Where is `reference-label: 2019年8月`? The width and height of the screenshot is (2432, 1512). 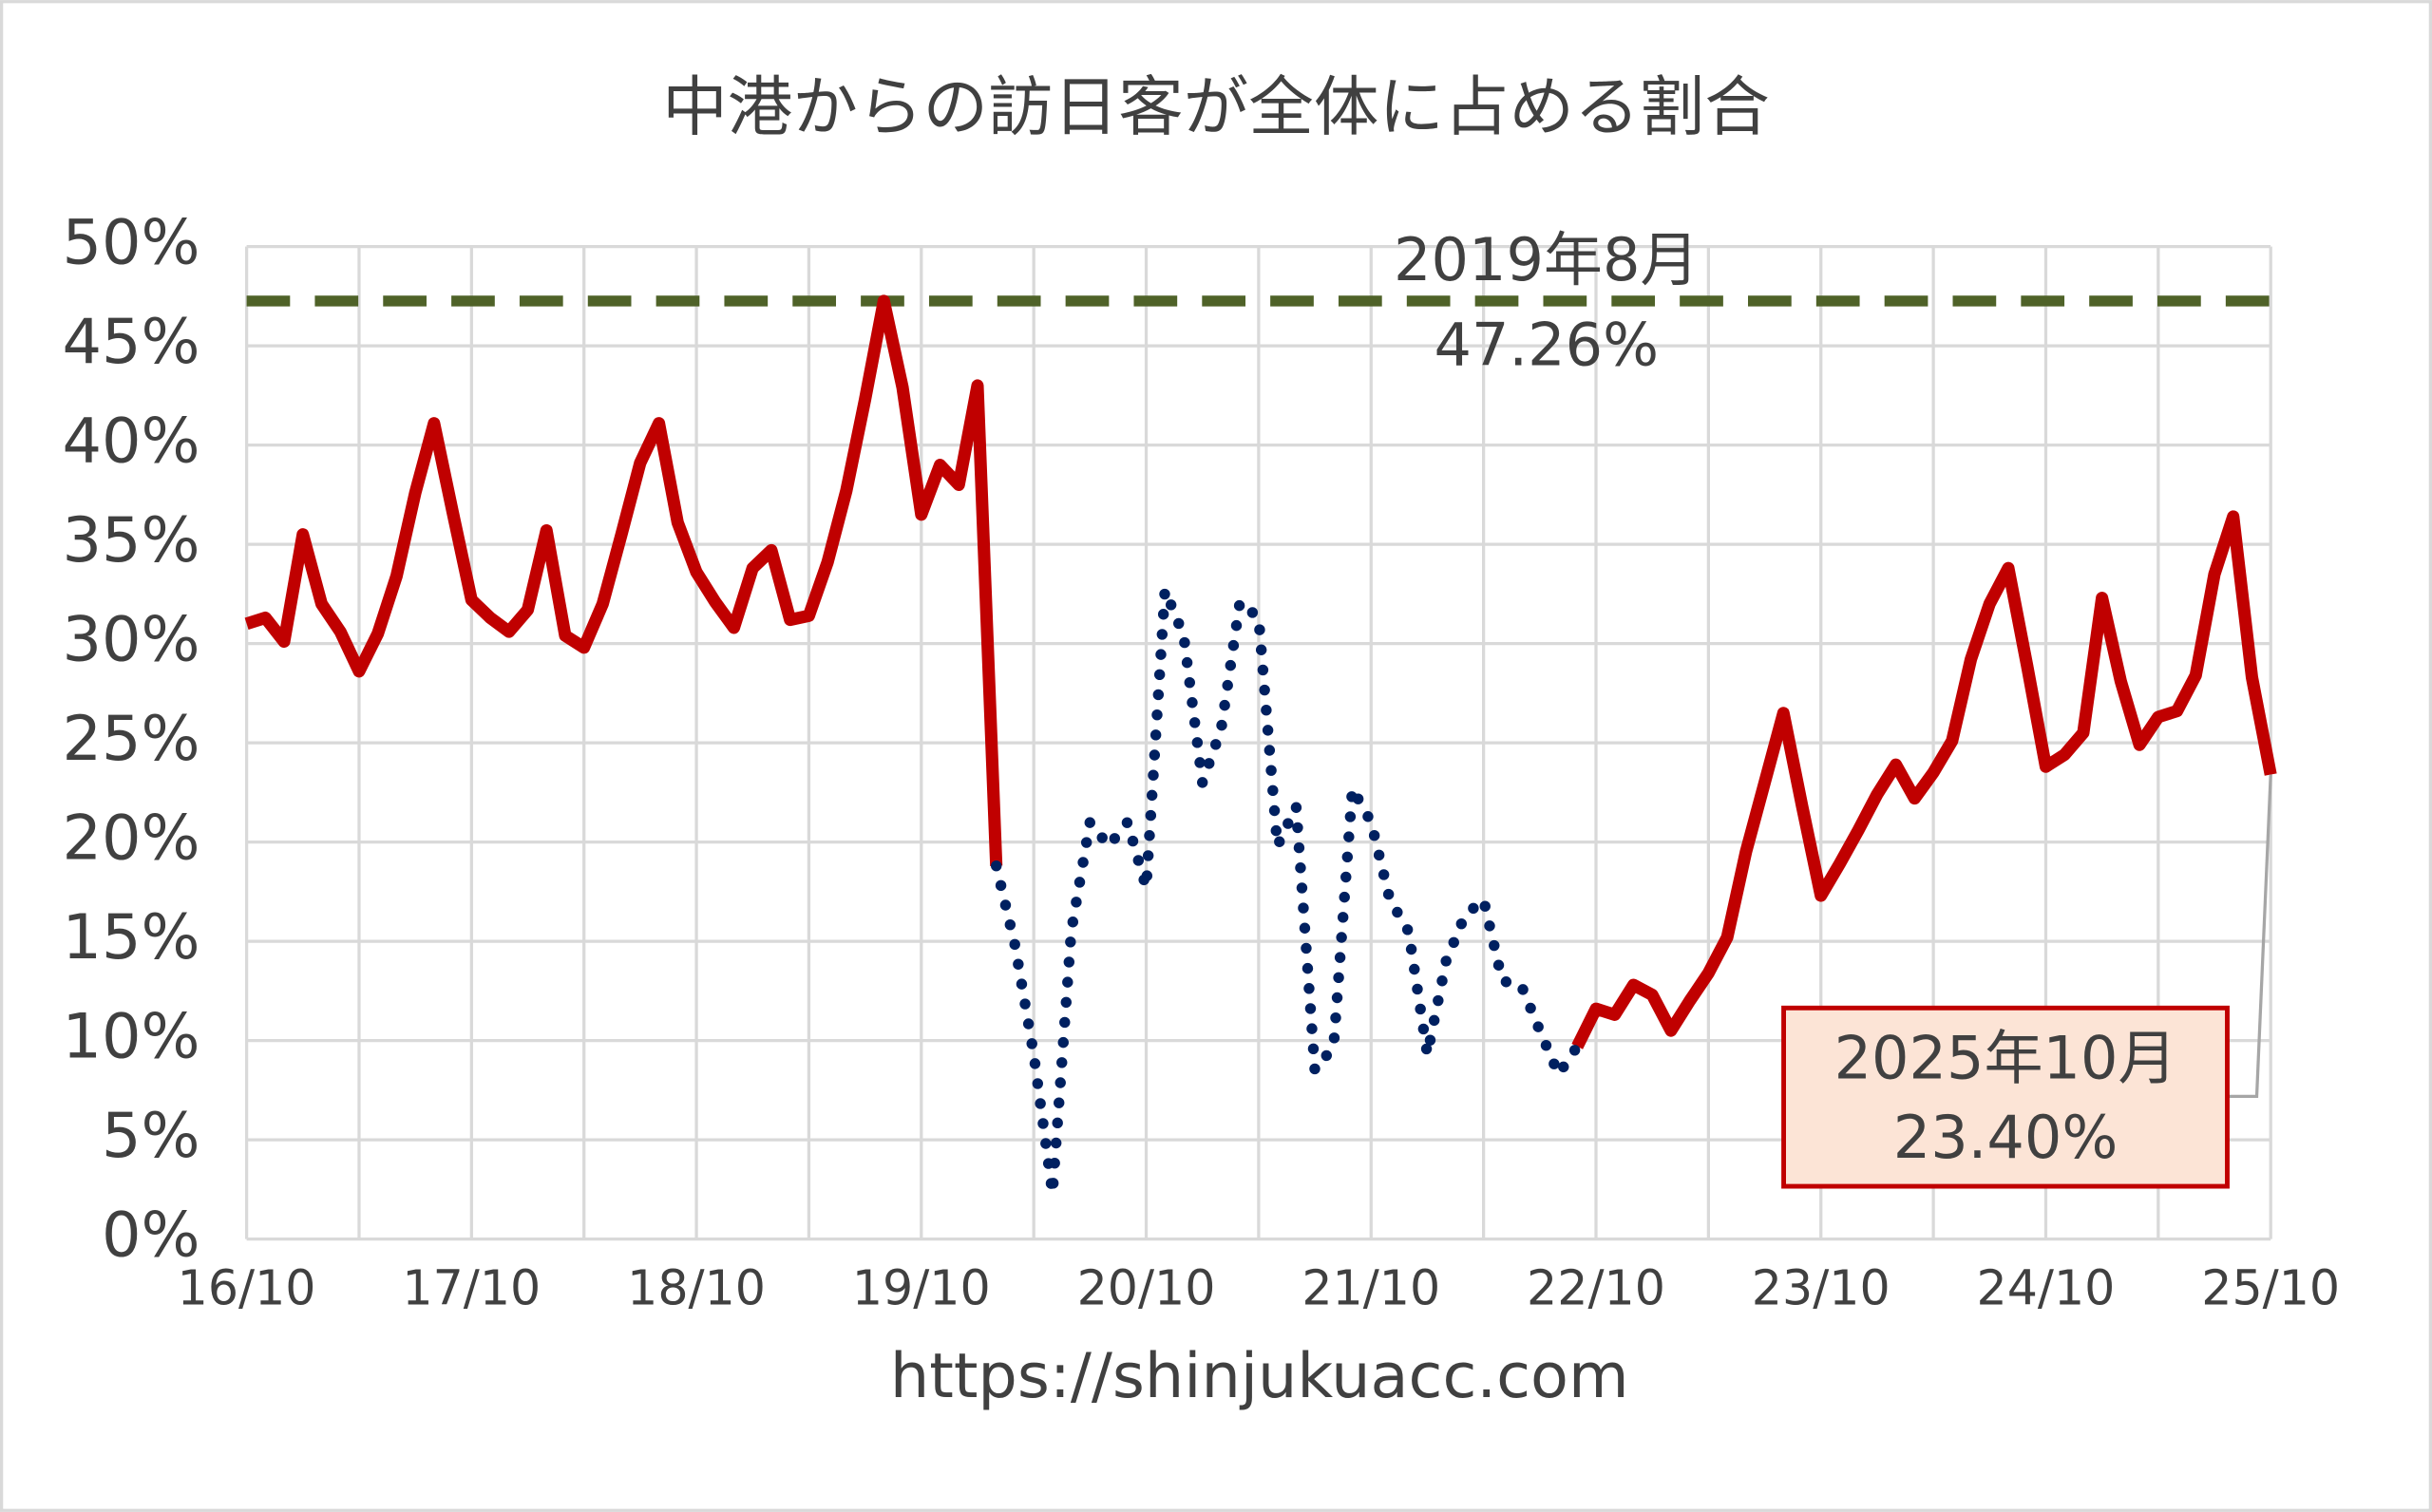
reference-label: 2019年8月 is located at coordinates (1546, 259).